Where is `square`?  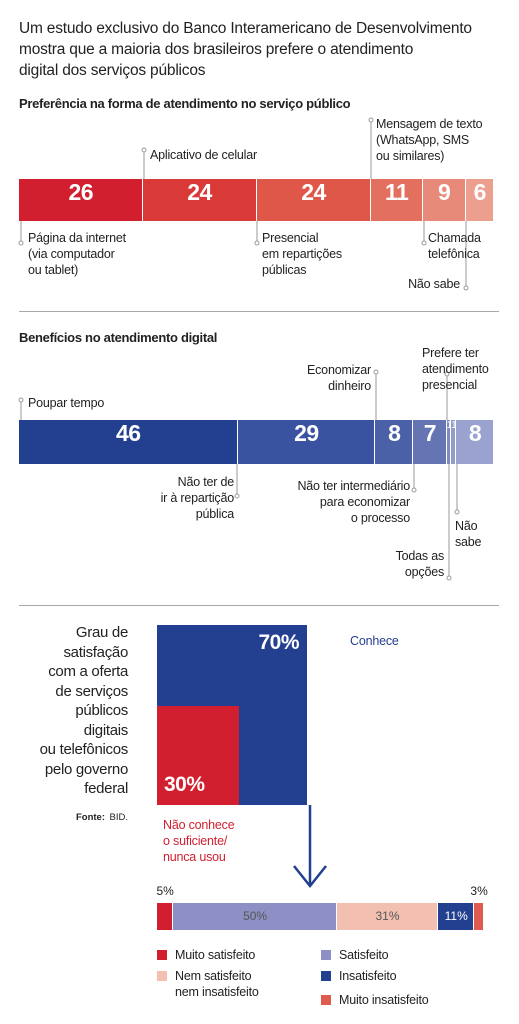
square is located at coordinates (198, 755).